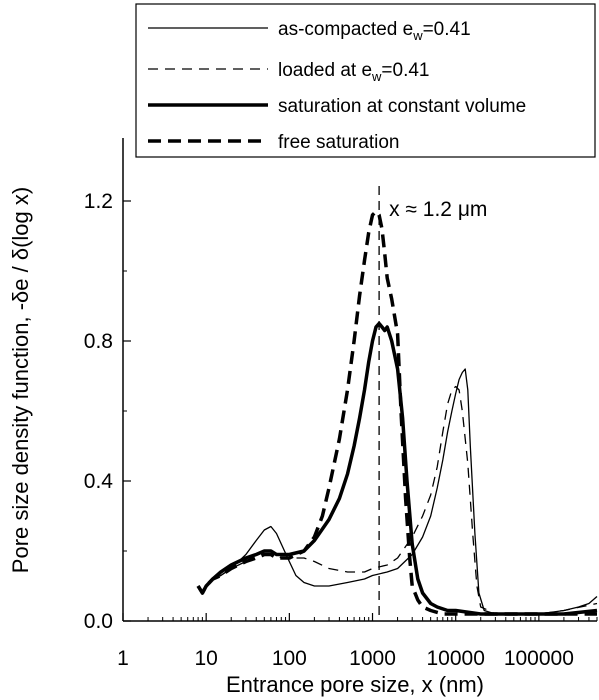 This screenshot has height=700, width=599. Describe the element at coordinates (355, 684) in the screenshot. I see `x-axis-label: Entrance pore size, x (nm)` at that location.